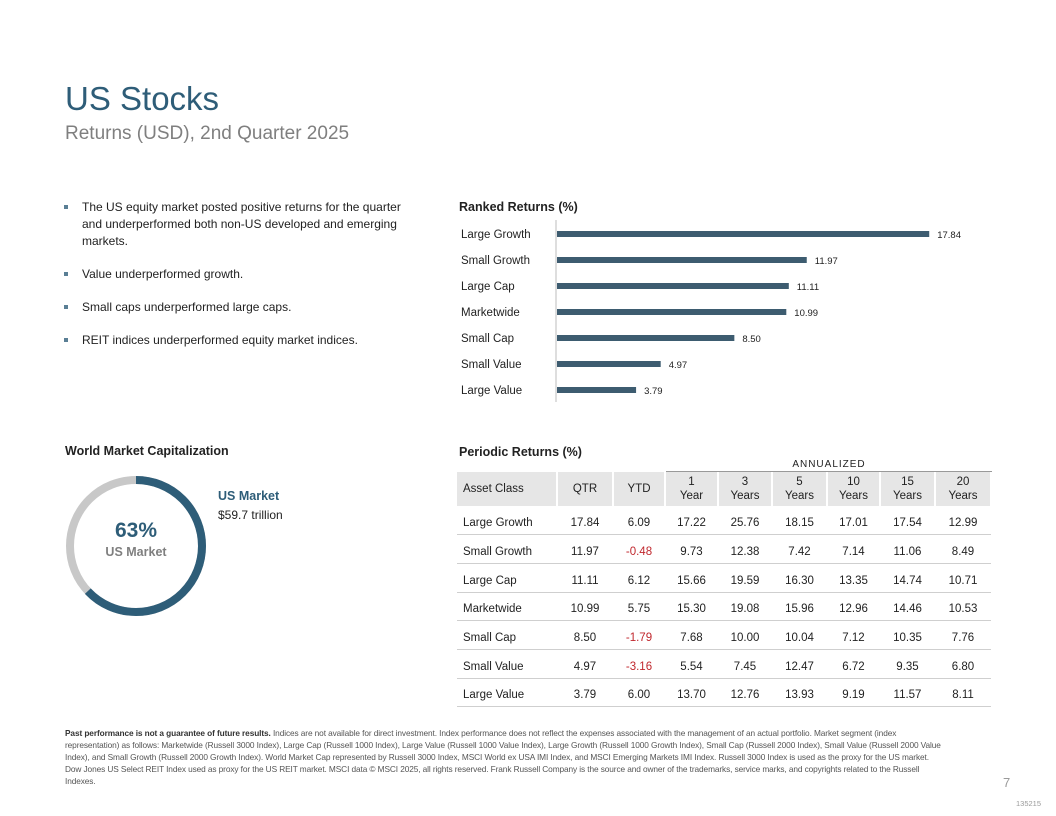  I want to click on return-cell: 12.76, so click(745, 693).